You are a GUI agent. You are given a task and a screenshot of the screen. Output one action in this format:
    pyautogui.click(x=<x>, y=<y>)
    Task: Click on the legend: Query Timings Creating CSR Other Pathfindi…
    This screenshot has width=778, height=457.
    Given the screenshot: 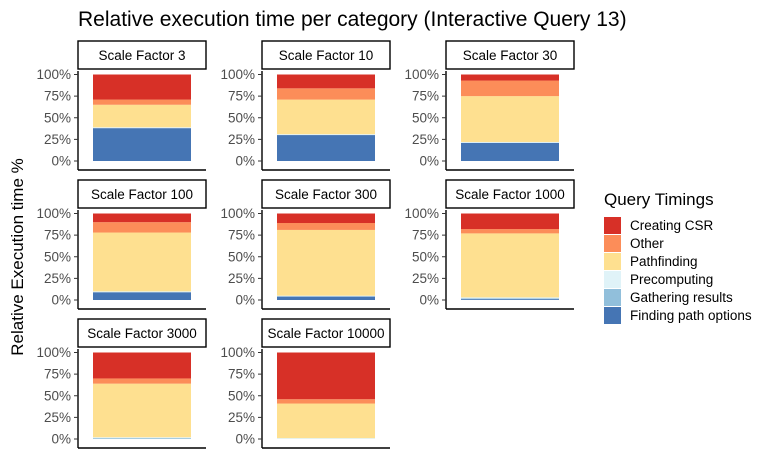 What is the action you would take?
    pyautogui.click(x=678, y=257)
    